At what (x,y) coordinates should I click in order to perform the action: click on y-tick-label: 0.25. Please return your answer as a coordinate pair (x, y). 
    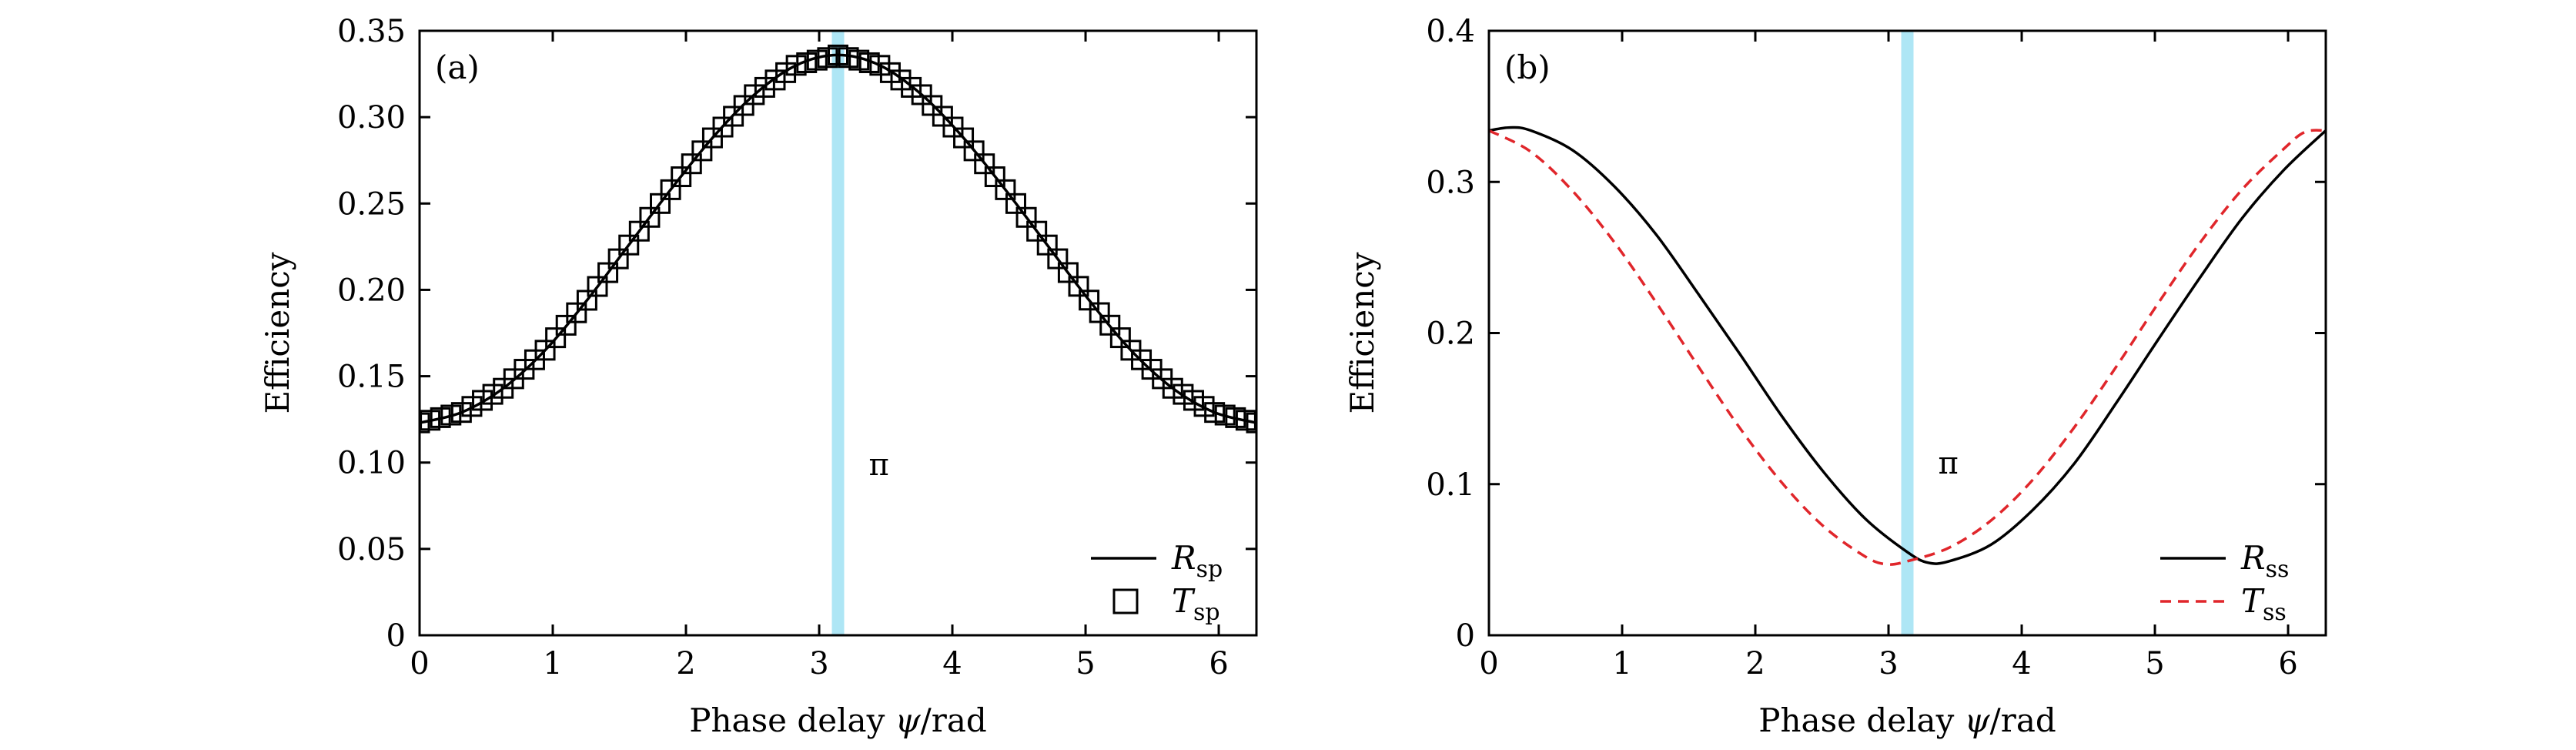
    Looking at the image, I should click on (371, 204).